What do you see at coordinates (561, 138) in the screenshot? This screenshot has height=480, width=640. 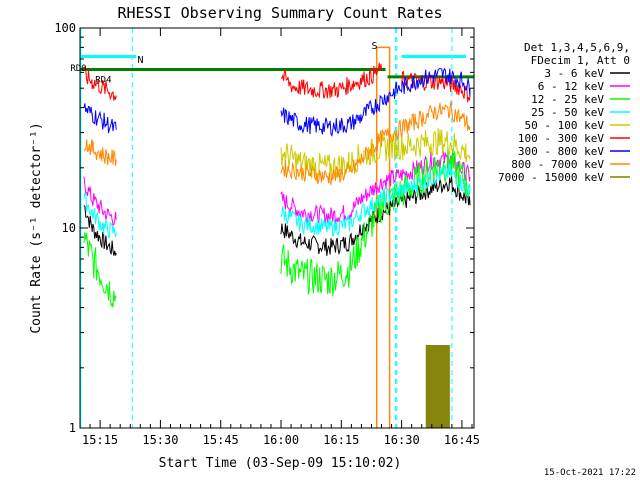 I see `legend-label-5: 100 - 300 keV` at bounding box center [561, 138].